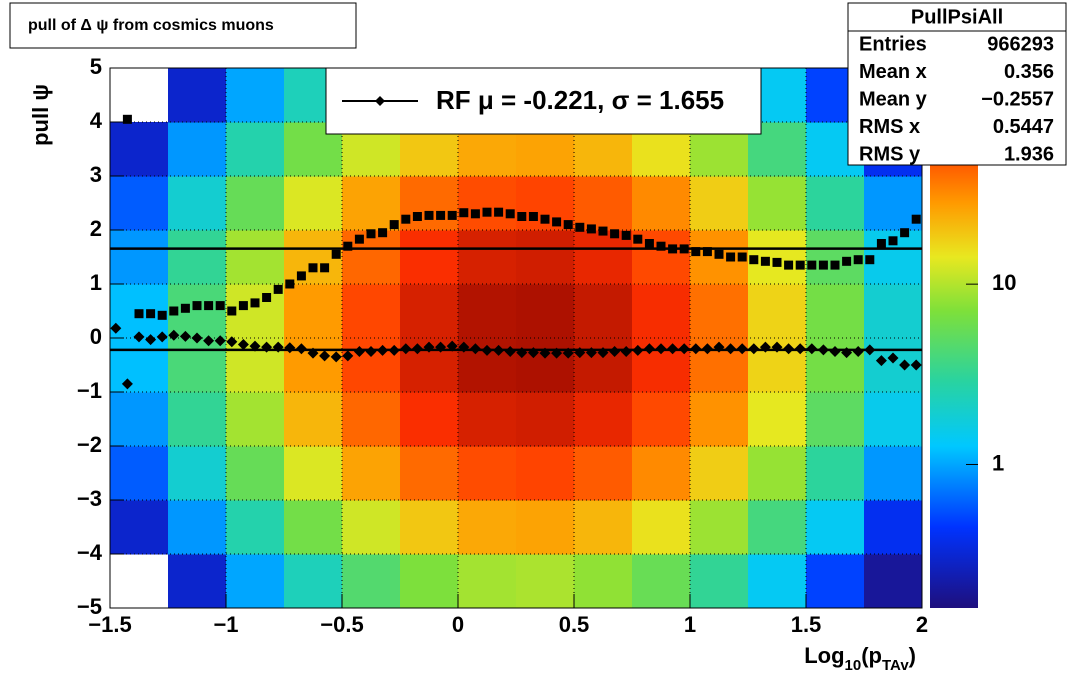 The width and height of the screenshot is (1088, 676). What do you see at coordinates (893, 44) in the screenshot?
I see `stats-label: Entries` at bounding box center [893, 44].